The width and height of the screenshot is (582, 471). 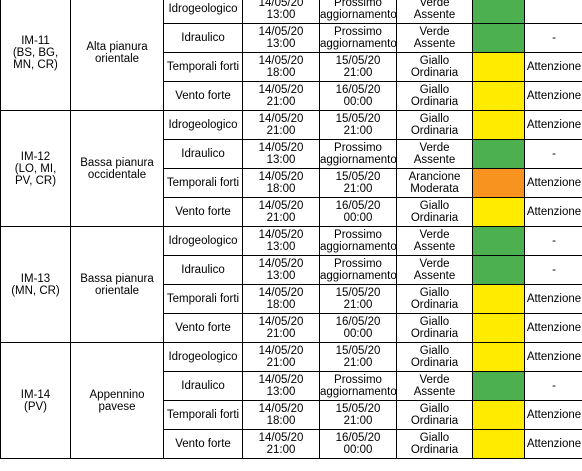 I want to click on zone-name-cell: Bassa pianura occidentale, so click(x=117, y=168).